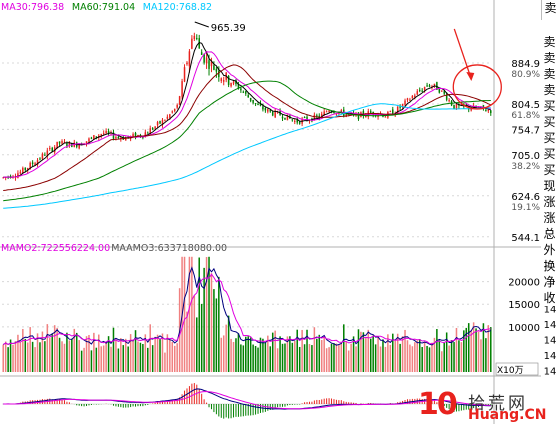 The height and width of the screenshot is (424, 558). I want to click on side-right-tick: 14, so click(550, 372).